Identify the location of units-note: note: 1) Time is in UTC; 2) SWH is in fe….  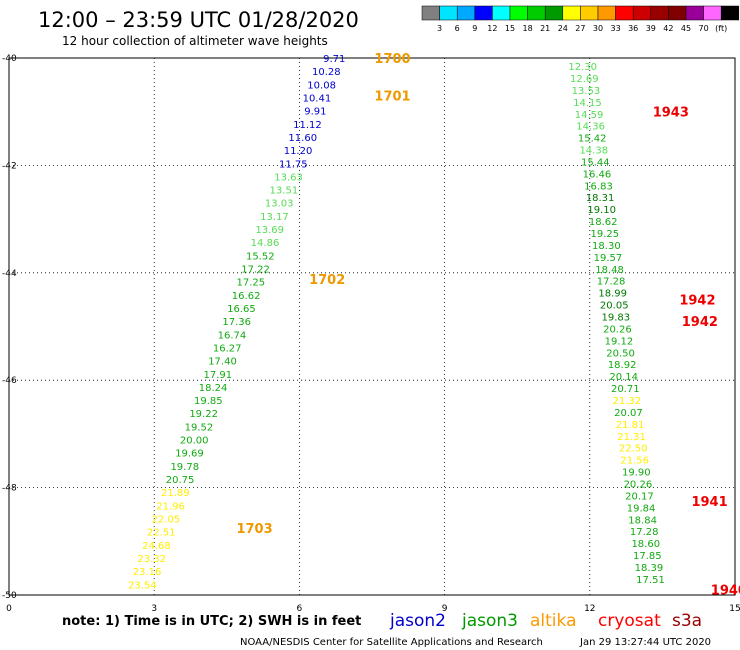
(211, 621).